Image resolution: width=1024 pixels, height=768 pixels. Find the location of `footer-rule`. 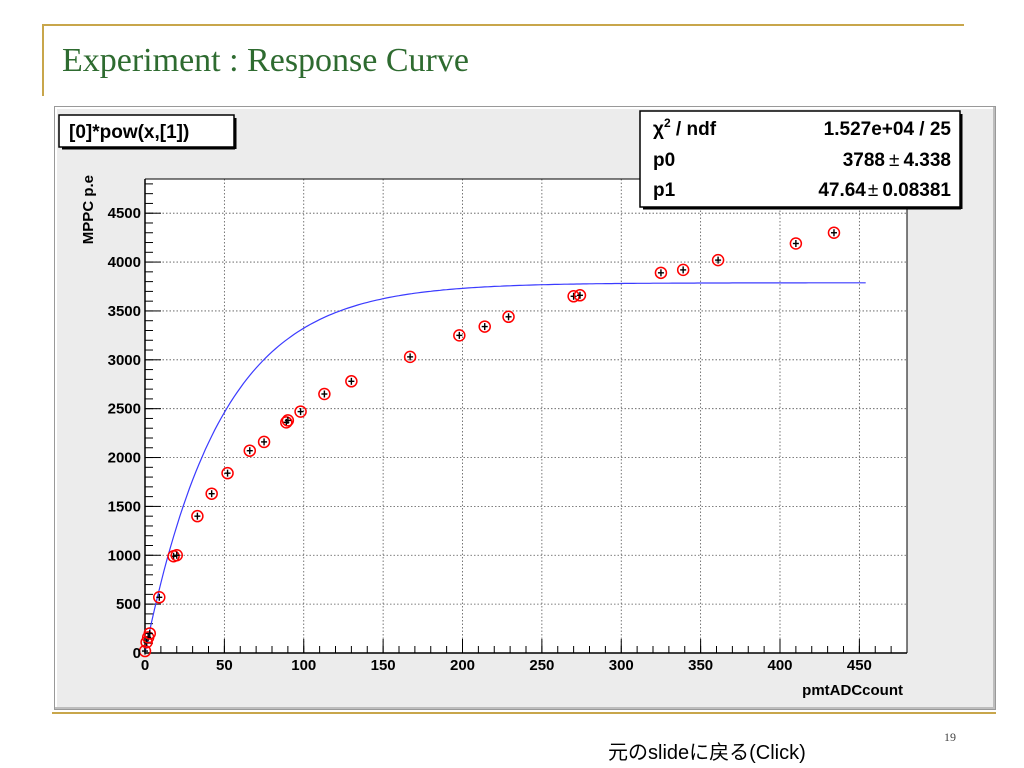

footer-rule is located at coordinates (524, 713).